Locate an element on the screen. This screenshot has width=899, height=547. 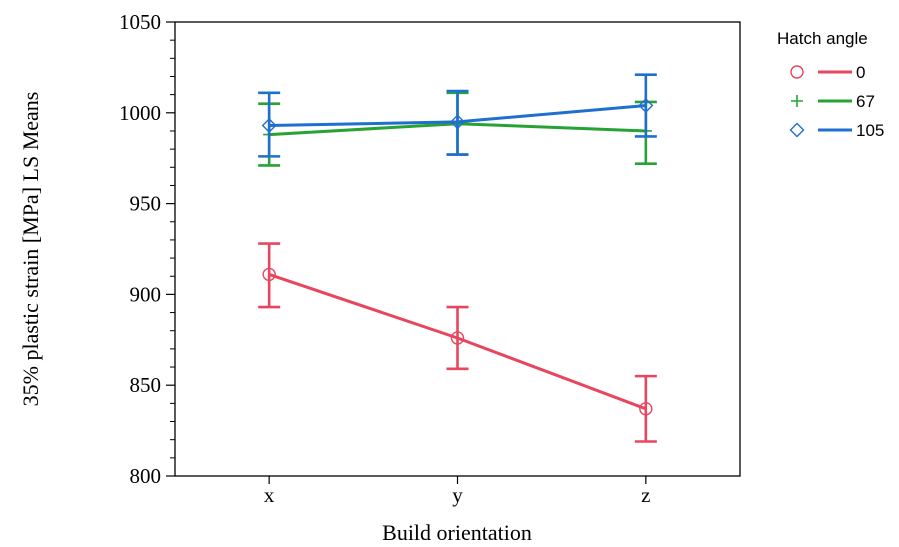
x-tick-label: z is located at coordinates (645, 495).